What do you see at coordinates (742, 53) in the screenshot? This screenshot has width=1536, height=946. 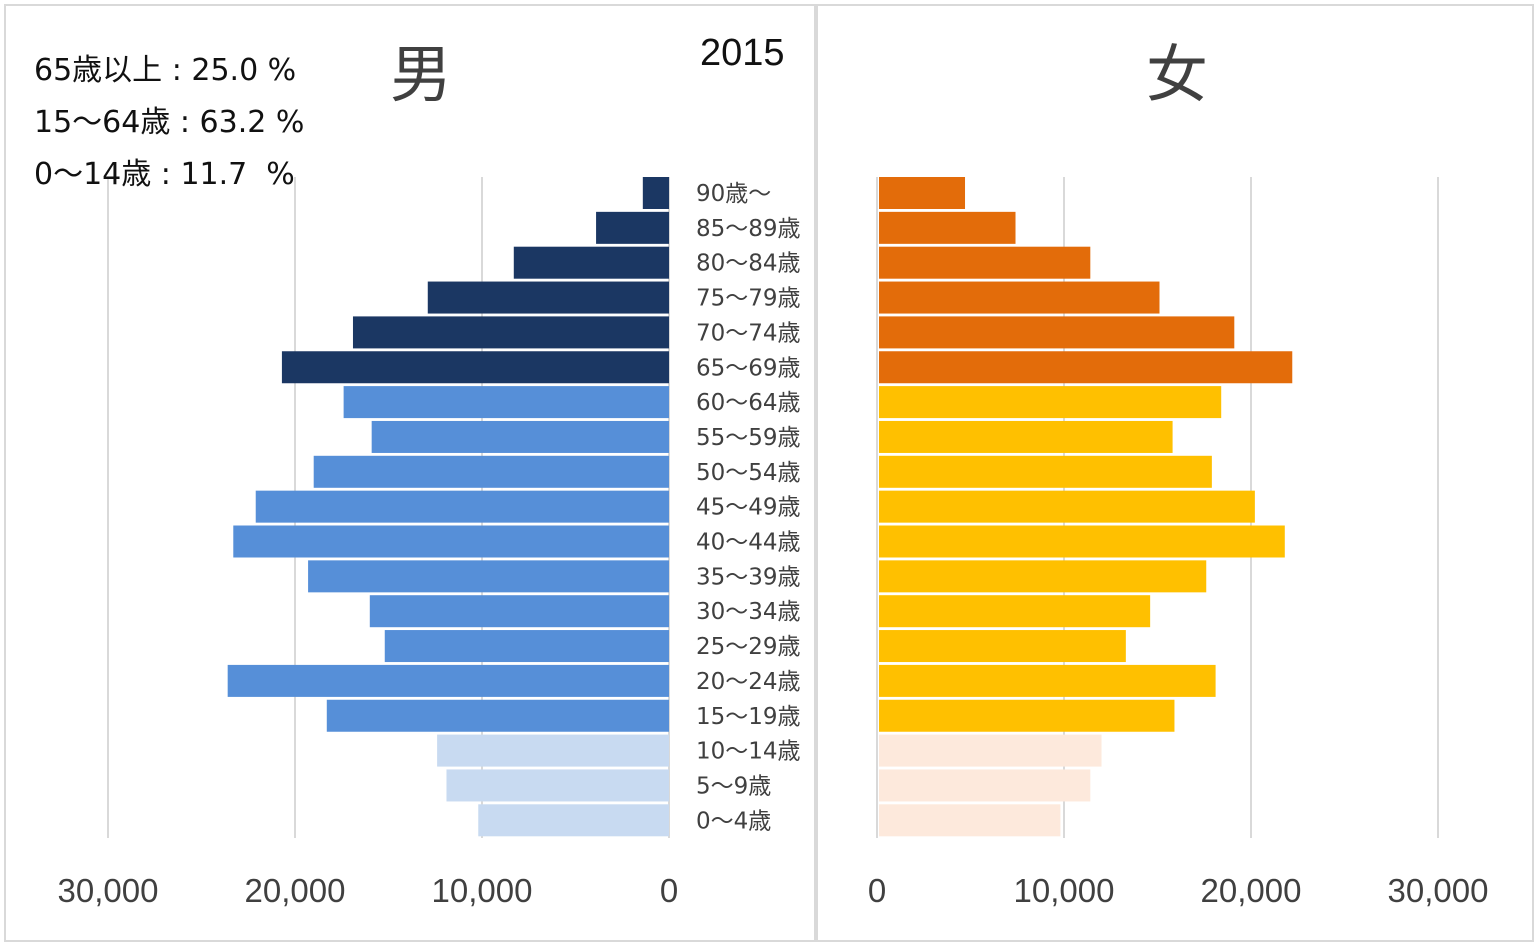 I see `chart-title-year: 2015` at bounding box center [742, 53].